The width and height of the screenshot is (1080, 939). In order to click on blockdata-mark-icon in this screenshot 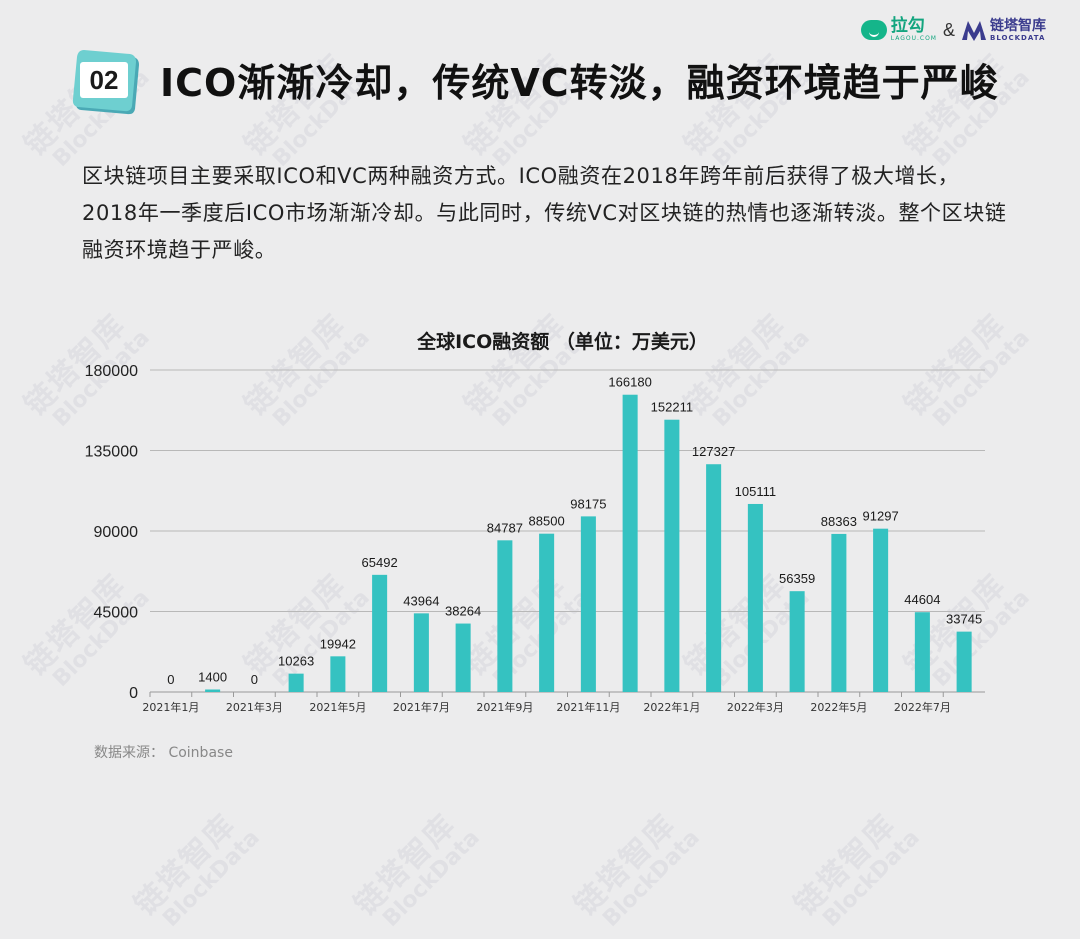, I will do `click(974, 31)`.